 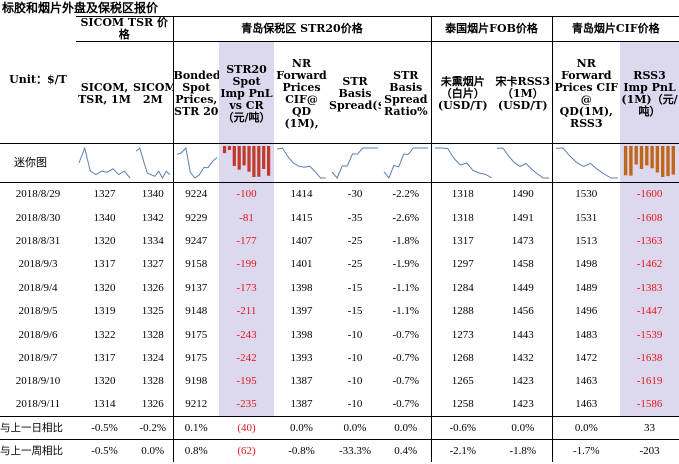 I want to click on table-cell: 1456, so click(x=522, y=311).